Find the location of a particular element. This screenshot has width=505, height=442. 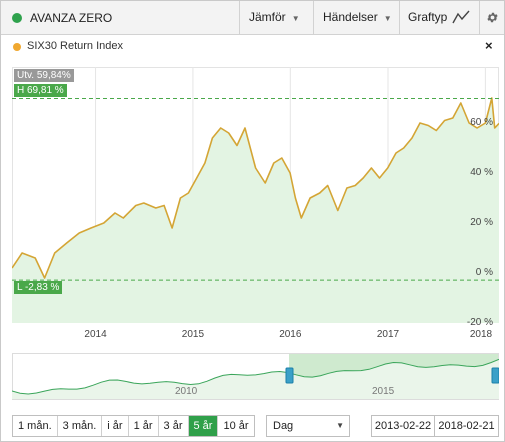

navigator-year-label: 2015 is located at coordinates (383, 391).